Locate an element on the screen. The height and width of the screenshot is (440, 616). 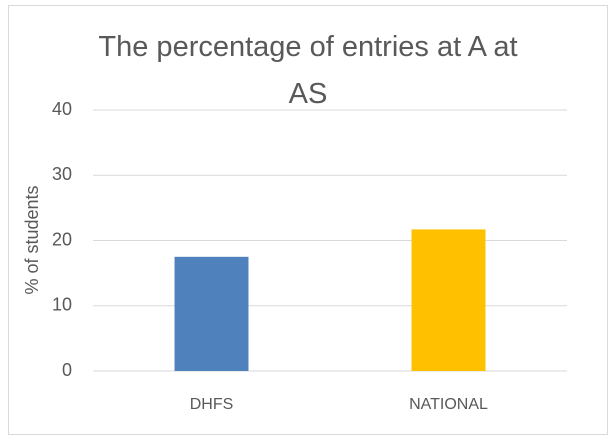
y-tick-label: 40 is located at coordinates (62, 109).